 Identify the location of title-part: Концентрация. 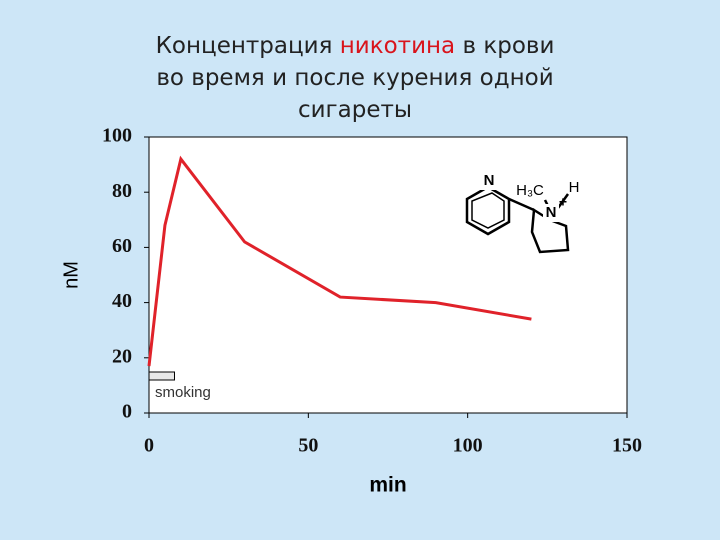
(244, 46).